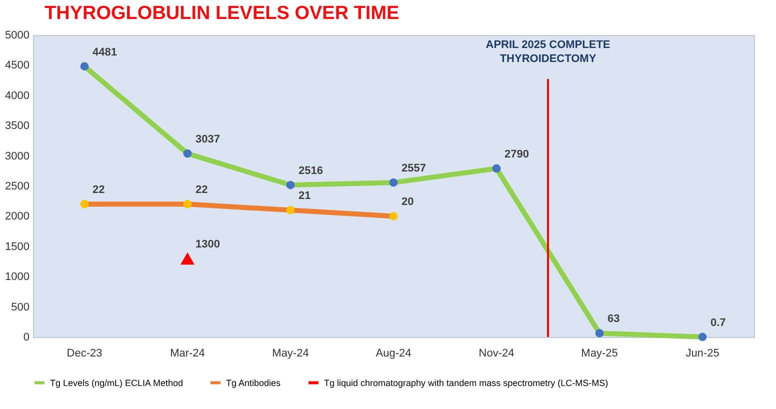 The height and width of the screenshot is (409, 776). What do you see at coordinates (394, 354) in the screenshot?
I see `x-tick-label: Aug-24` at bounding box center [394, 354].